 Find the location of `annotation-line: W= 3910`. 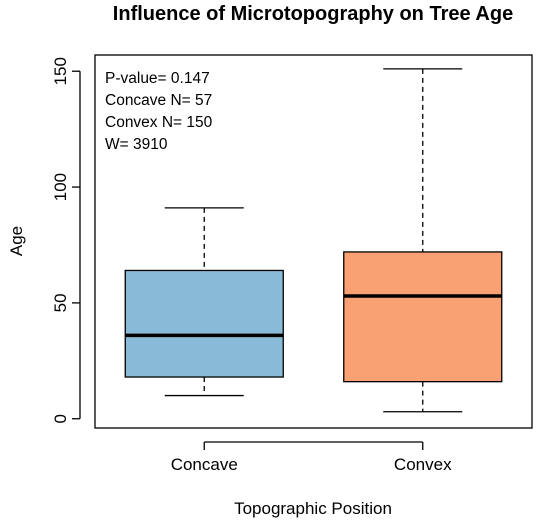

annotation-line: W= 3910 is located at coordinates (136, 144).